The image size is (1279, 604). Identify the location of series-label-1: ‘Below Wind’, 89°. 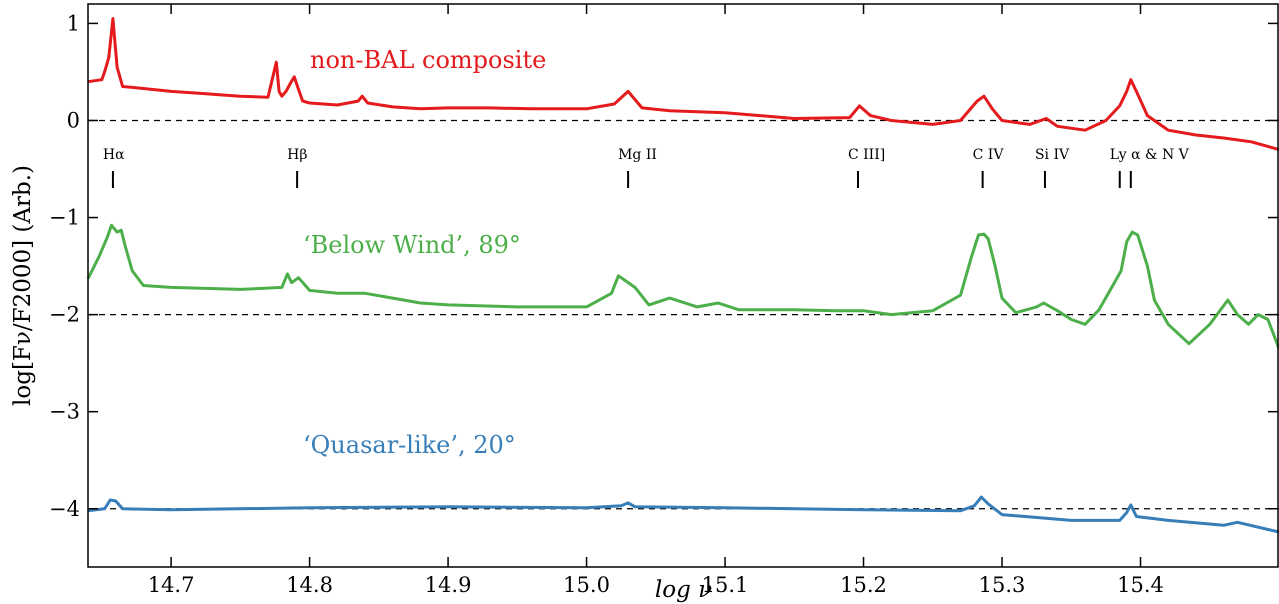
(412, 245).